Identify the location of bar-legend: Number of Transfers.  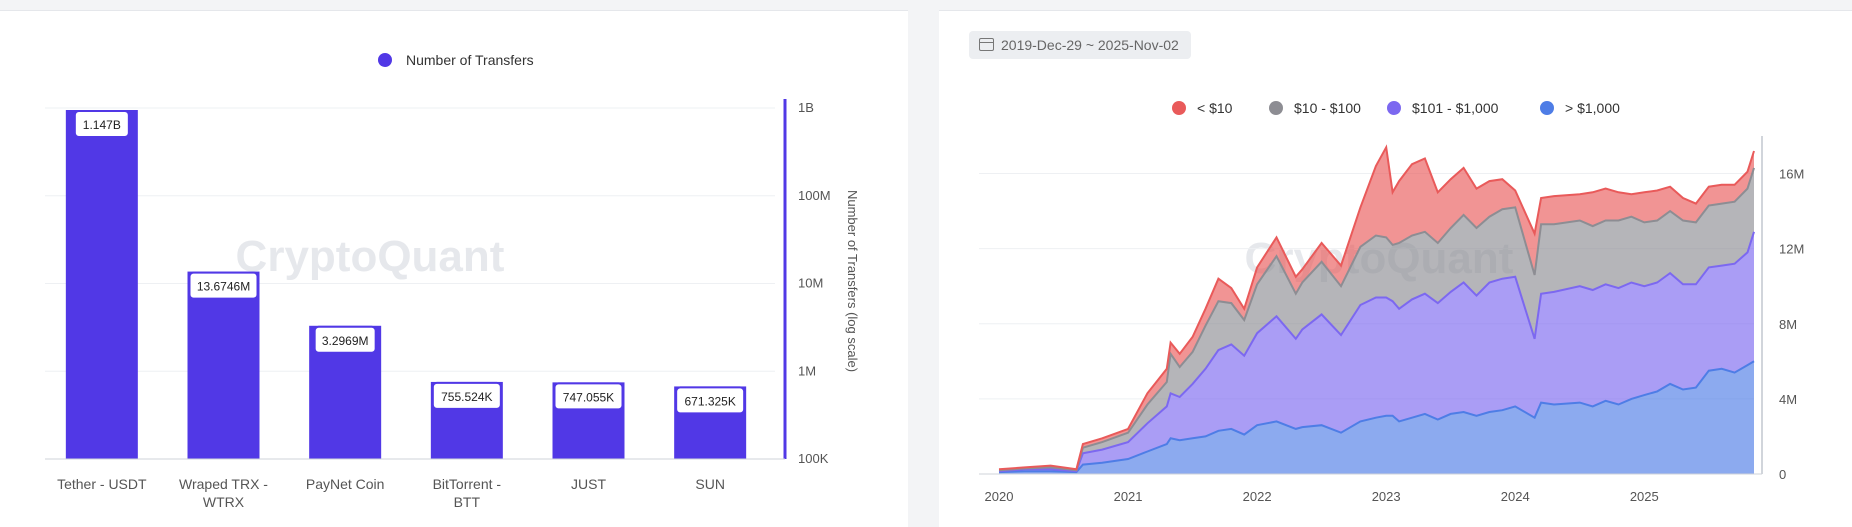
(456, 60).